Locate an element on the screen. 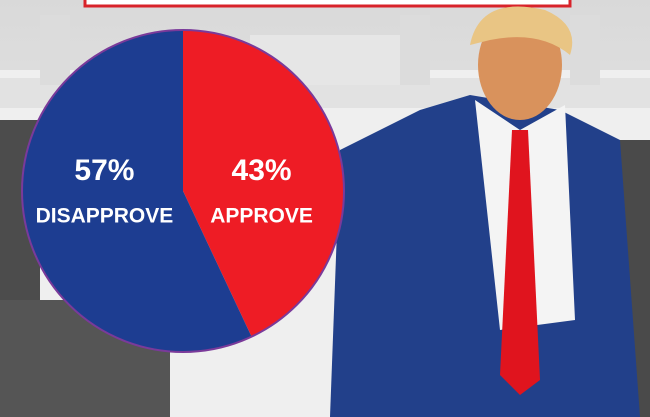 This screenshot has width=650, height=417. slice-value-label: 43% is located at coordinates (262, 170).